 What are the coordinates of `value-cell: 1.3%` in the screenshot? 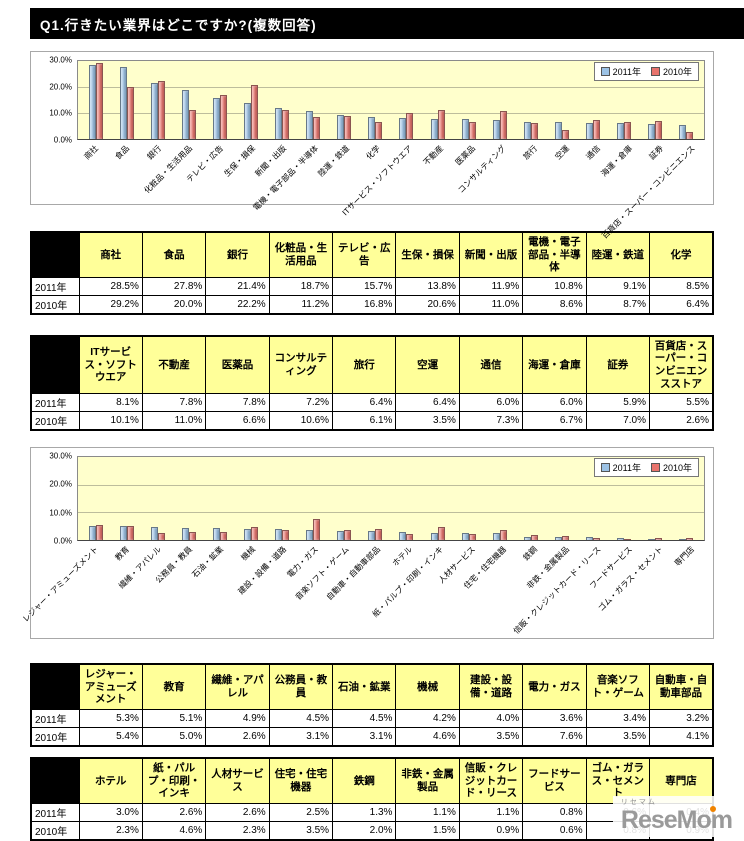 It's located at (364, 812).